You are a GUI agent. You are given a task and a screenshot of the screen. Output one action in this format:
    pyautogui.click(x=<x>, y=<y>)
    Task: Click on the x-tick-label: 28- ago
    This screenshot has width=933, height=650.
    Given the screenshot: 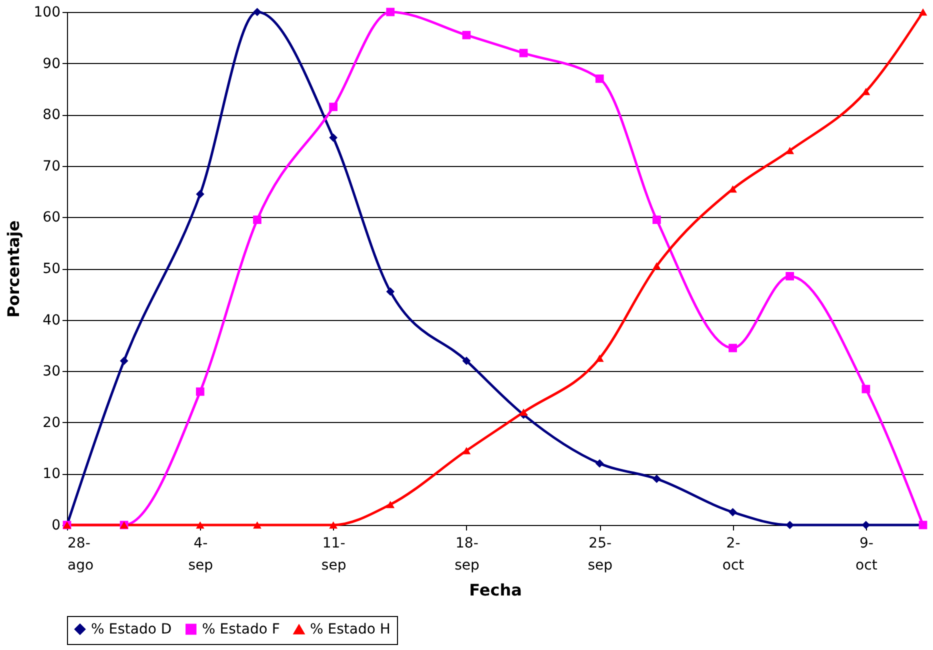 What is the action you would take?
    pyautogui.click(x=81, y=555)
    